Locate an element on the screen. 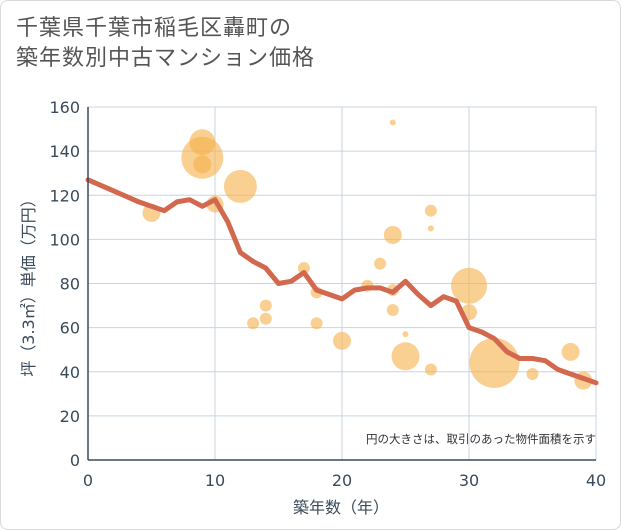 Image resolution: width=621 pixels, height=530 pixels. y-tick-label: 40 is located at coordinates (70, 372).